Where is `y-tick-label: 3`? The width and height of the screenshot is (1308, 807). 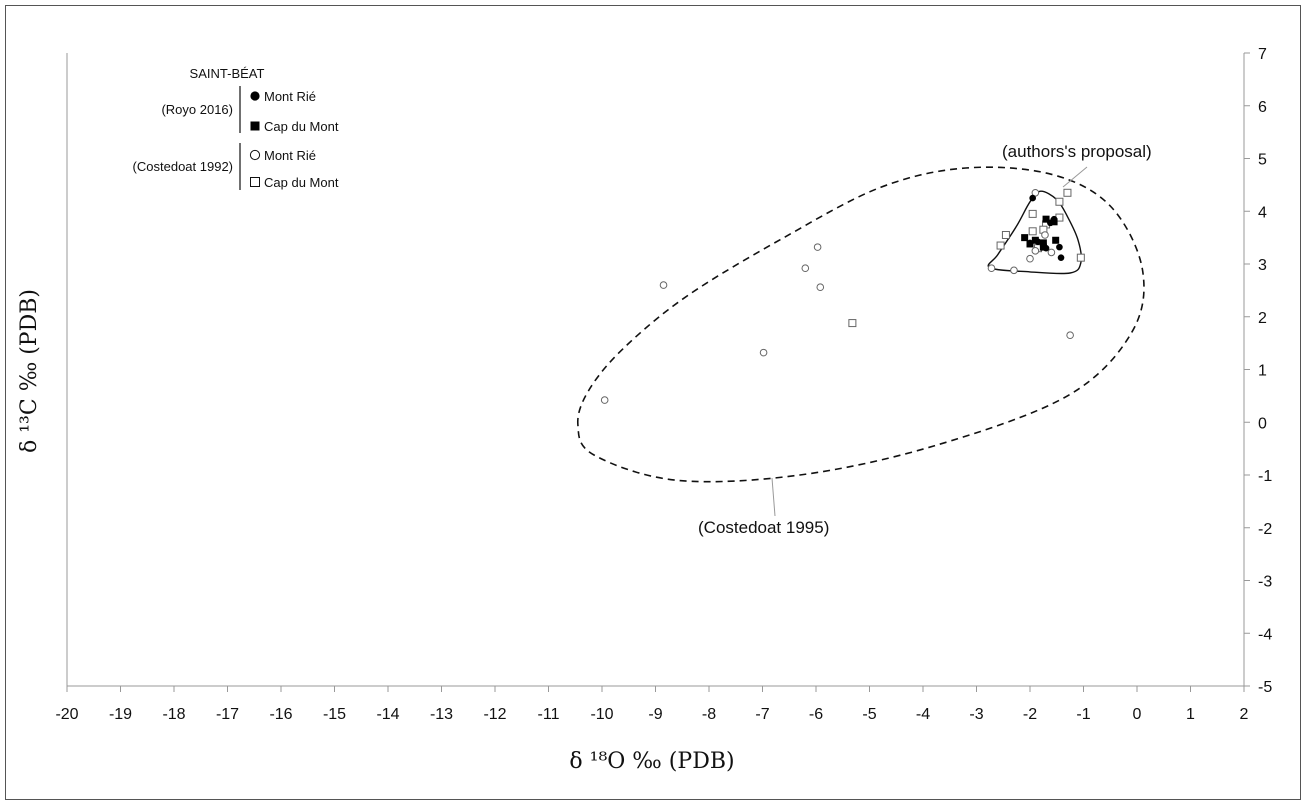
y-tick-label: 3 is located at coordinates (1262, 265).